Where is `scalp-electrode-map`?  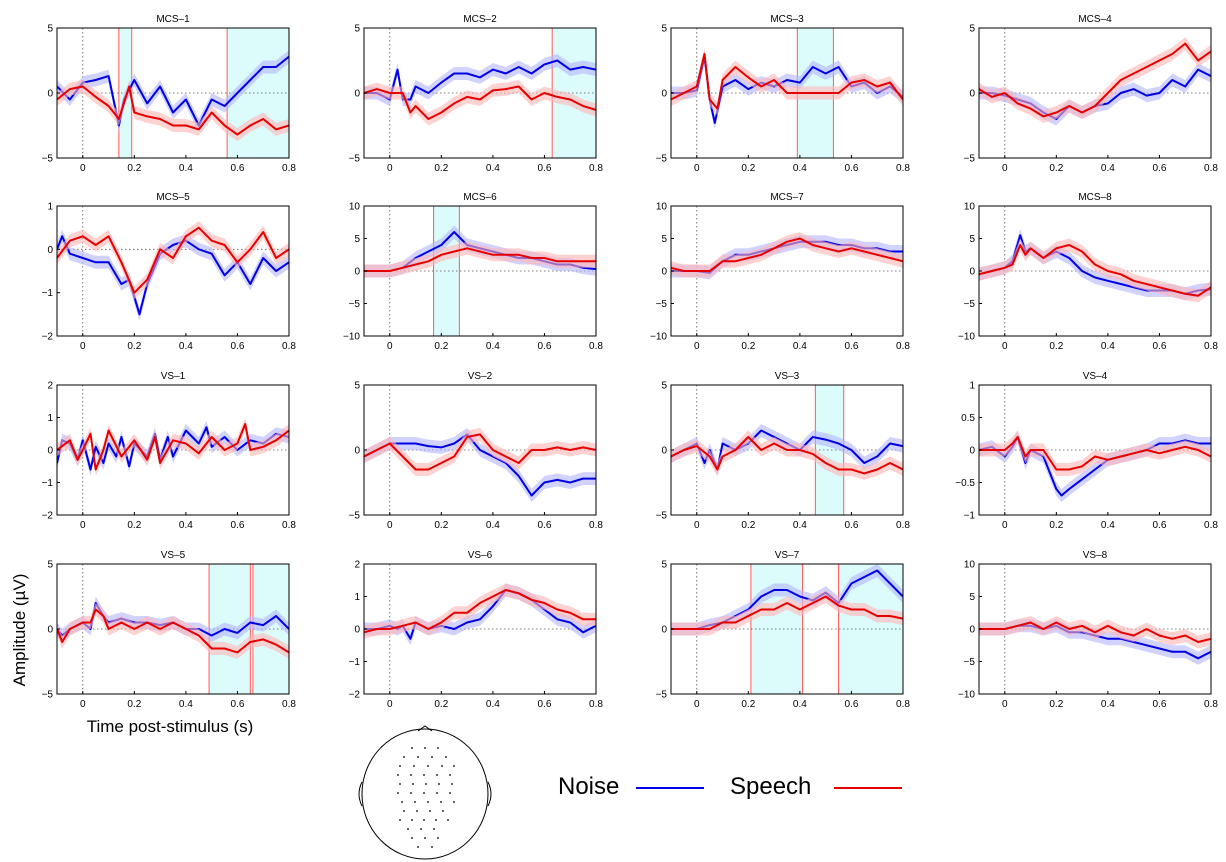
scalp-electrode-map is located at coordinates (425, 792).